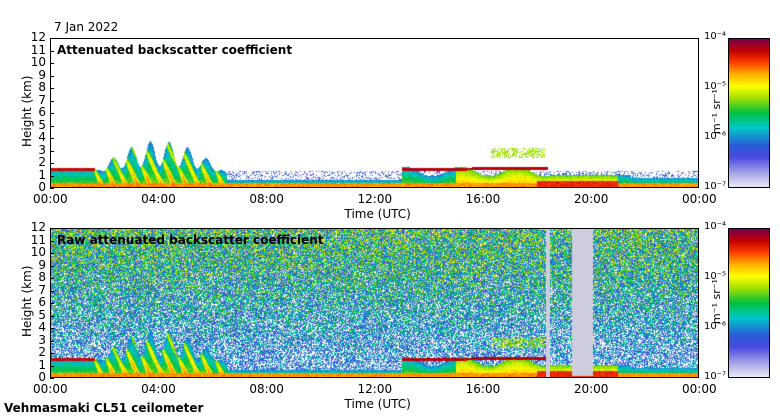 Image resolution: width=780 pixels, height=420 pixels. I want to click on instrument-label: Vehmasmaki CL51 ceilometer, so click(104, 408).